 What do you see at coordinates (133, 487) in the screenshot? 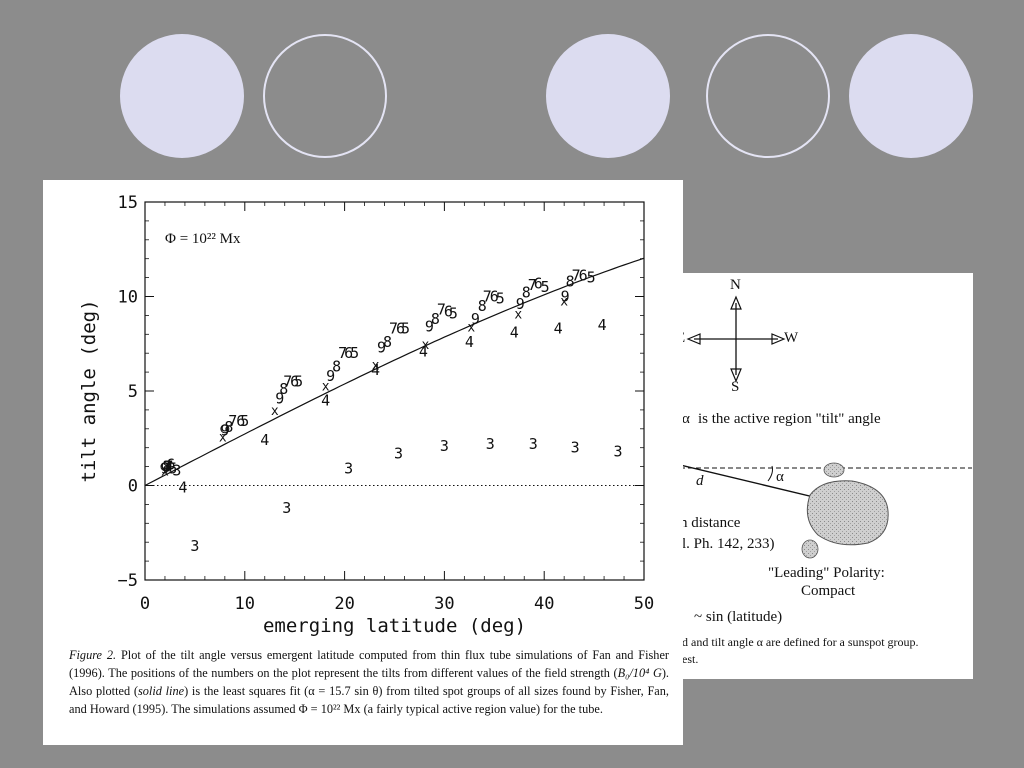
I see `y-tick-label: 0` at bounding box center [133, 487].